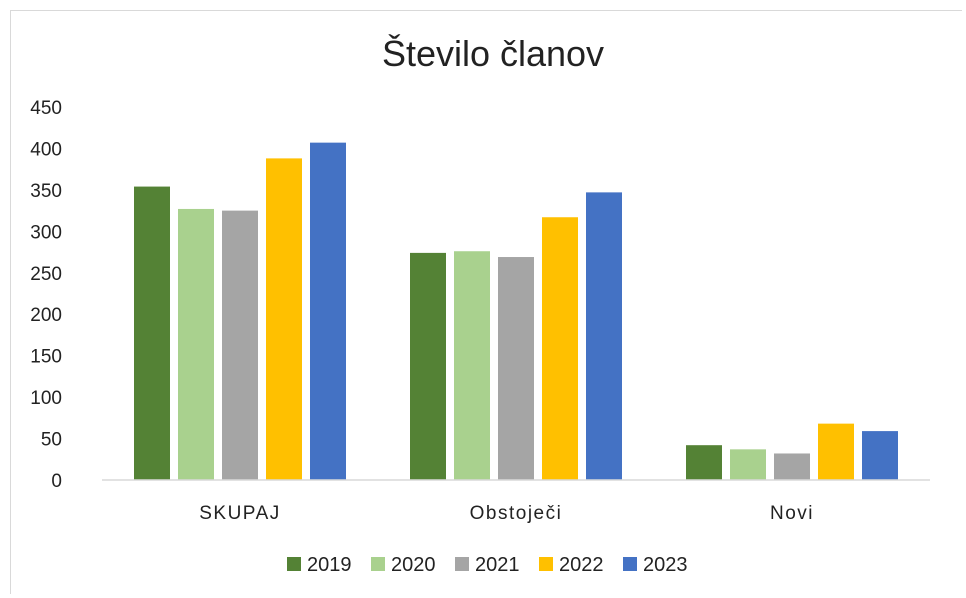 Image resolution: width=966 pixels, height=598 pixels. What do you see at coordinates (46, 108) in the screenshot?
I see `y-tick-label: 450` at bounding box center [46, 108].